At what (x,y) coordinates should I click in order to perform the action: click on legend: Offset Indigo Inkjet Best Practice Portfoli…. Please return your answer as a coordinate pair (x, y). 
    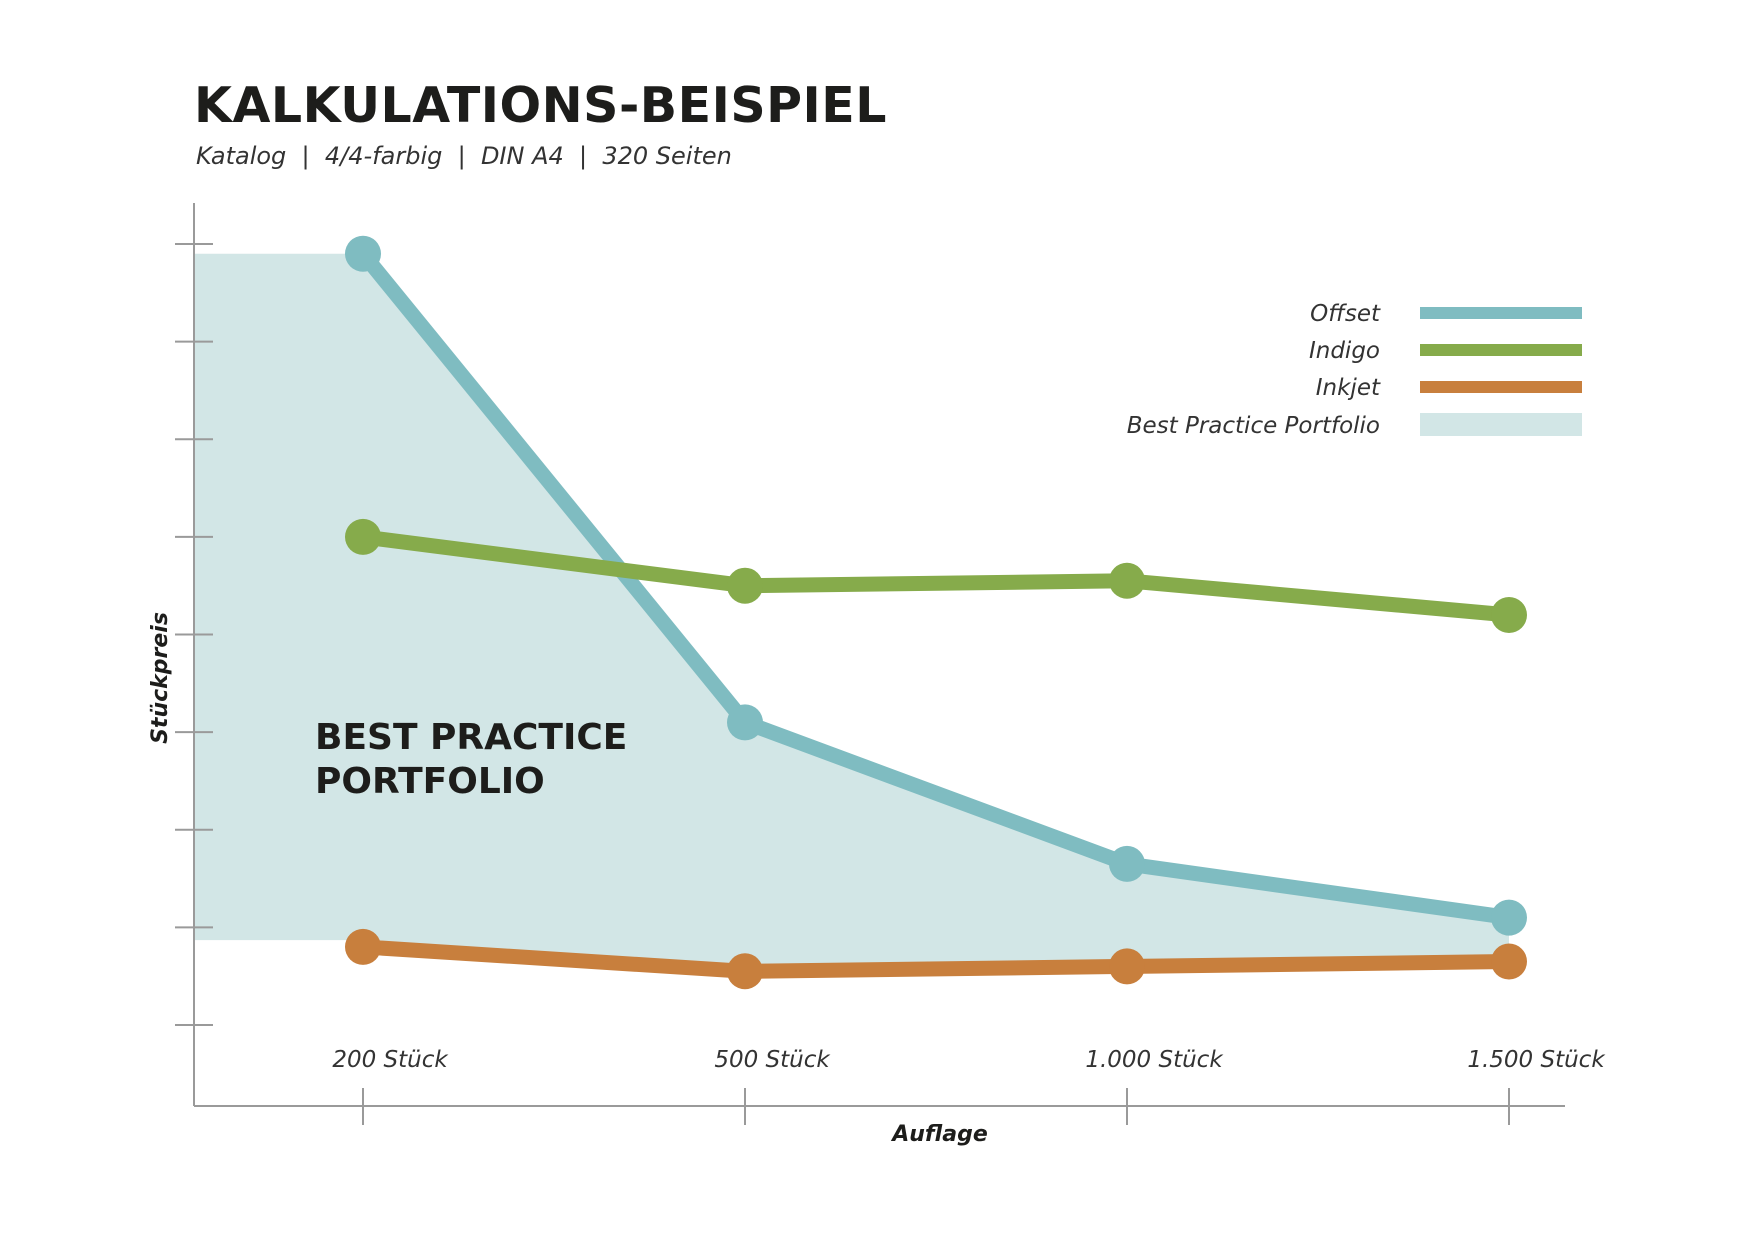
    Looking at the image, I should click on (1354, 370).